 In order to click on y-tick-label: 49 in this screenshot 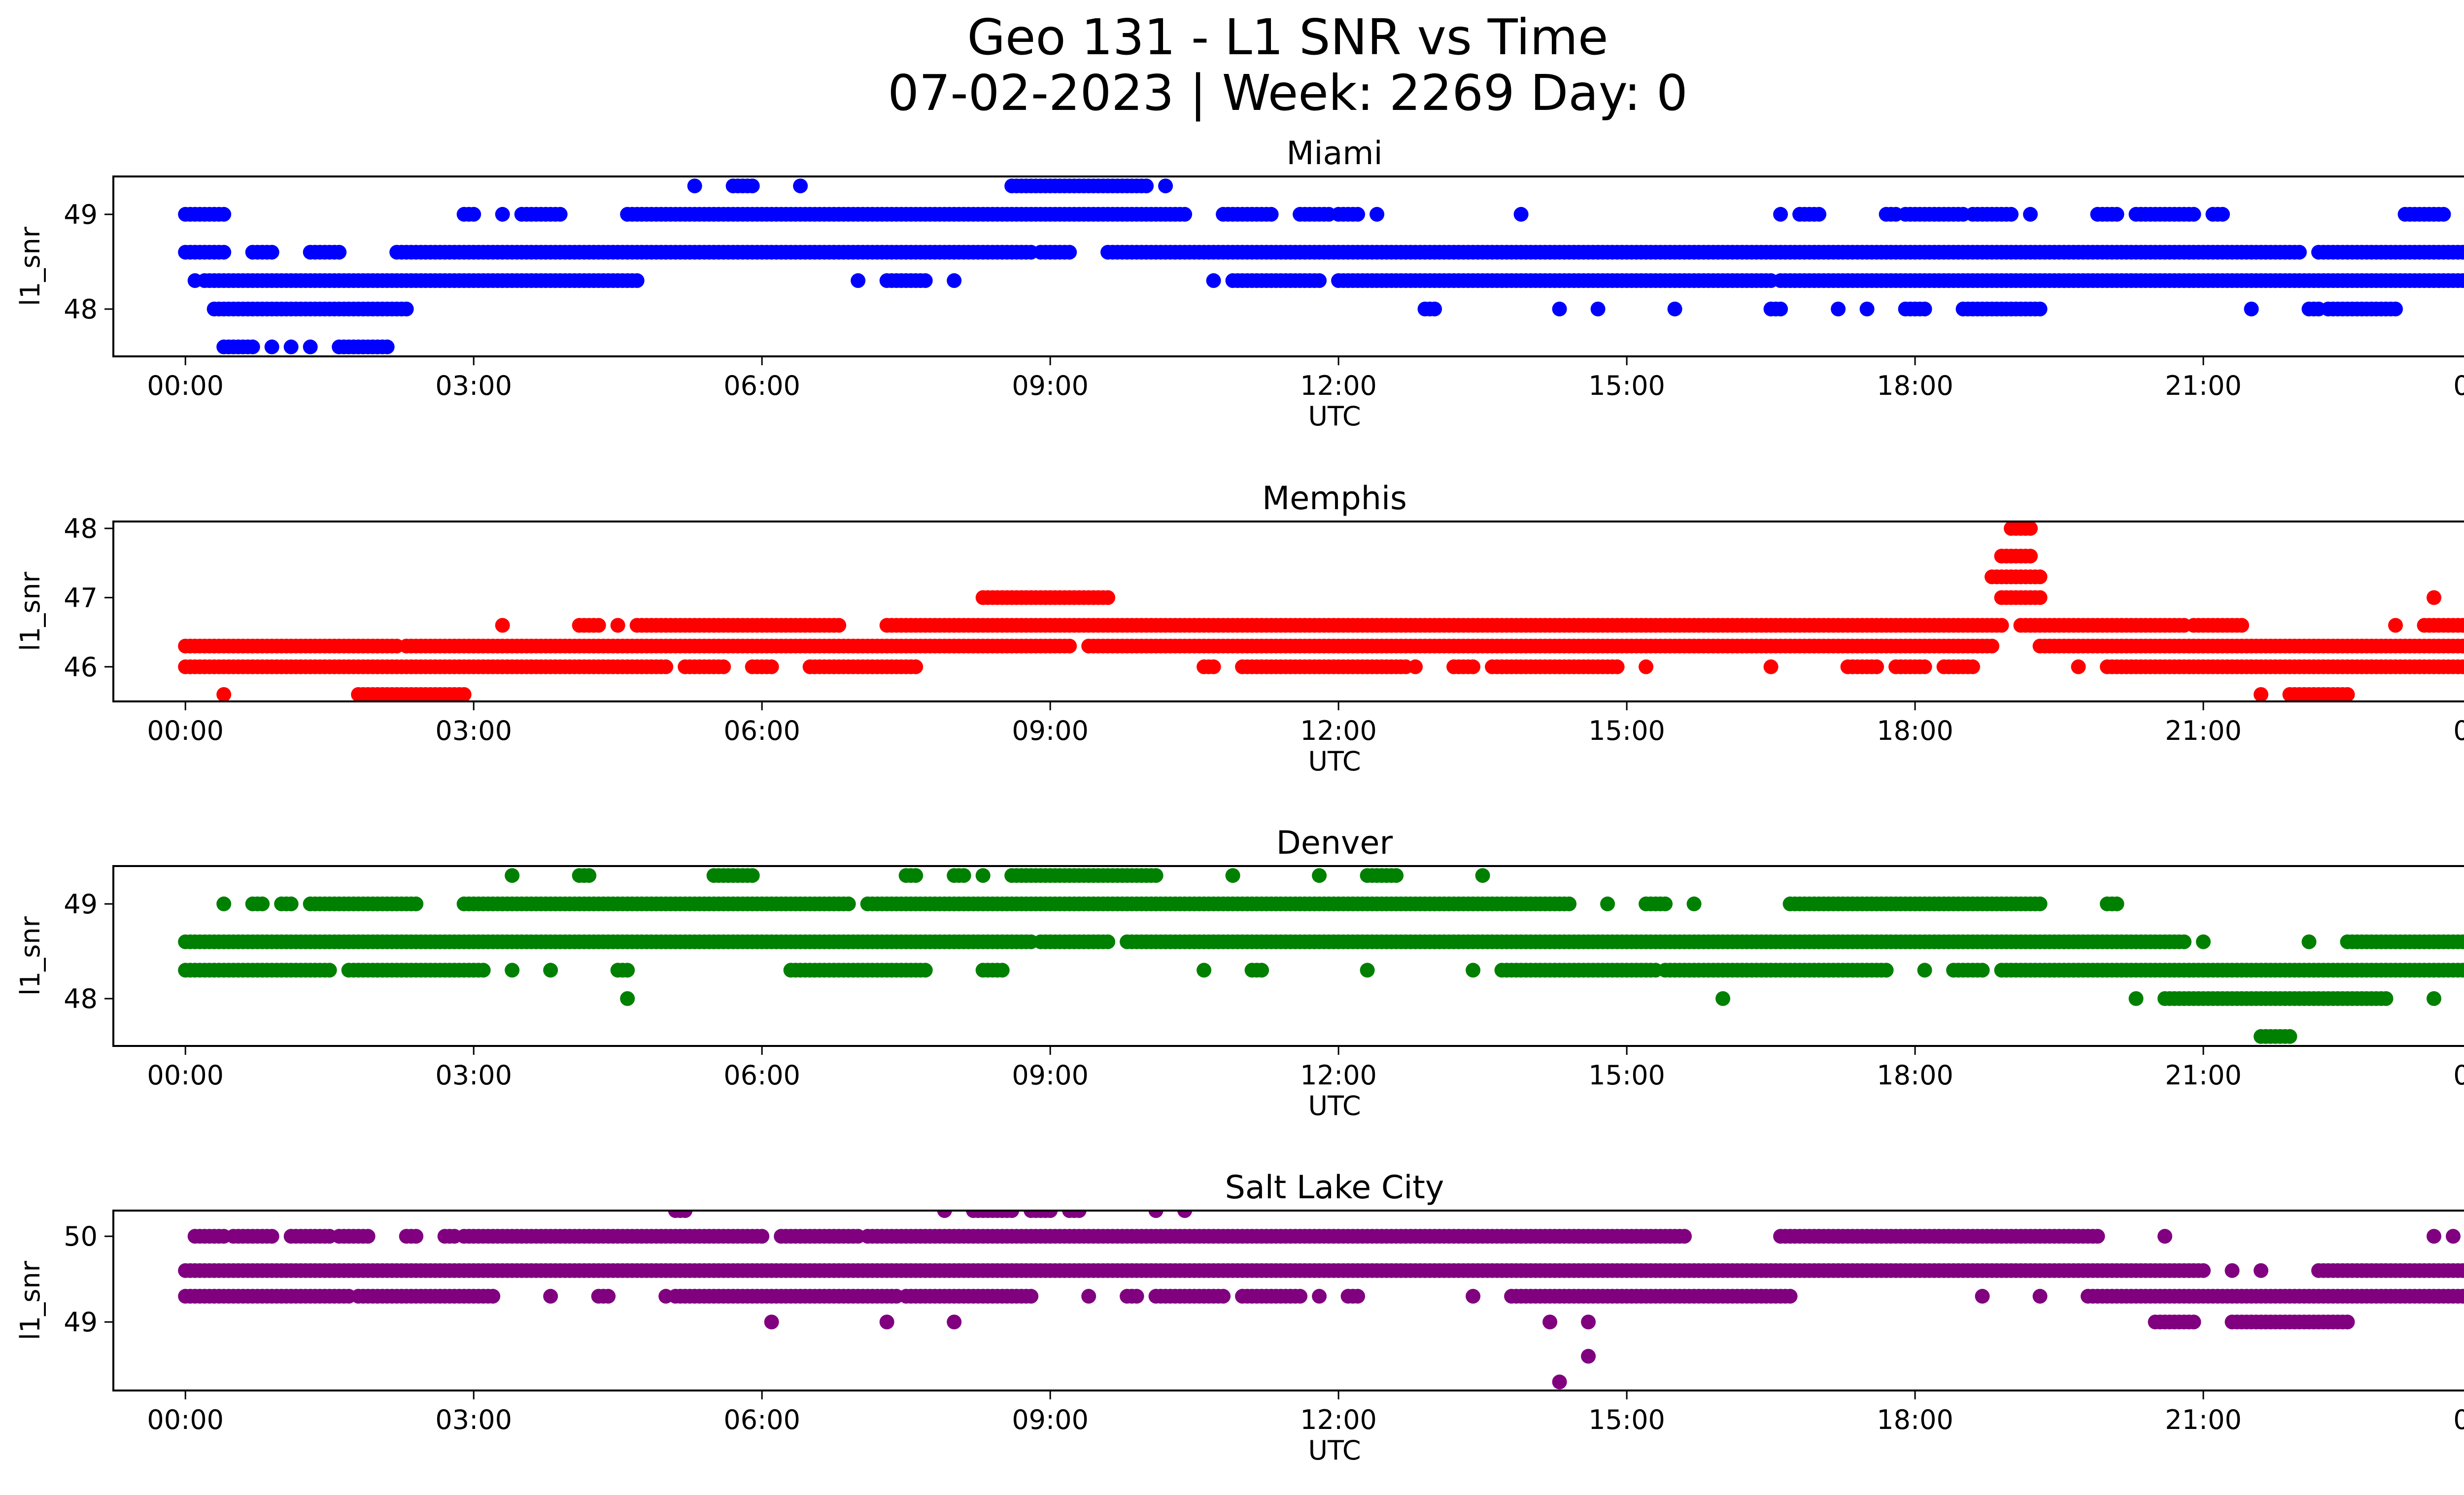, I will do `click(81, 214)`.